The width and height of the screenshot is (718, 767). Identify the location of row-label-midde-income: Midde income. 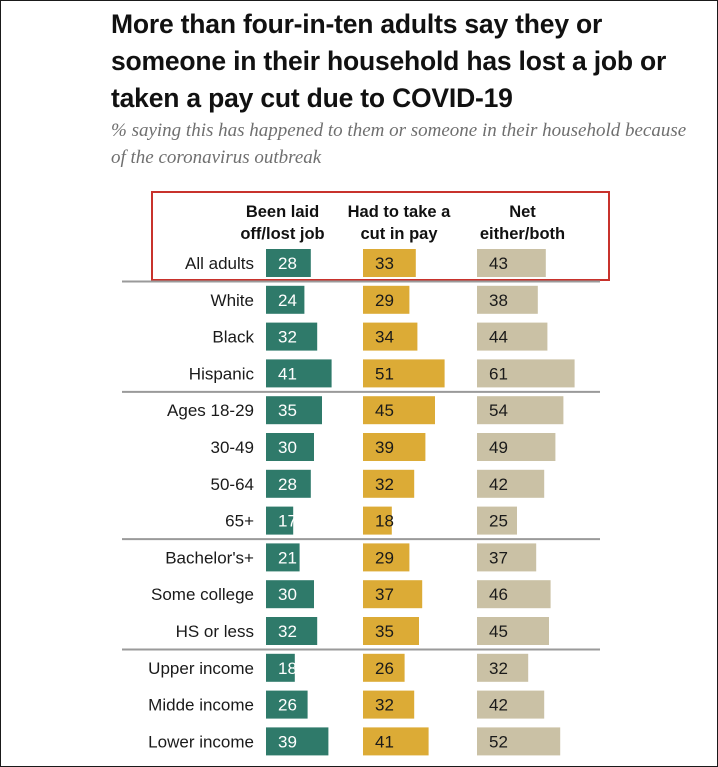
(201, 705).